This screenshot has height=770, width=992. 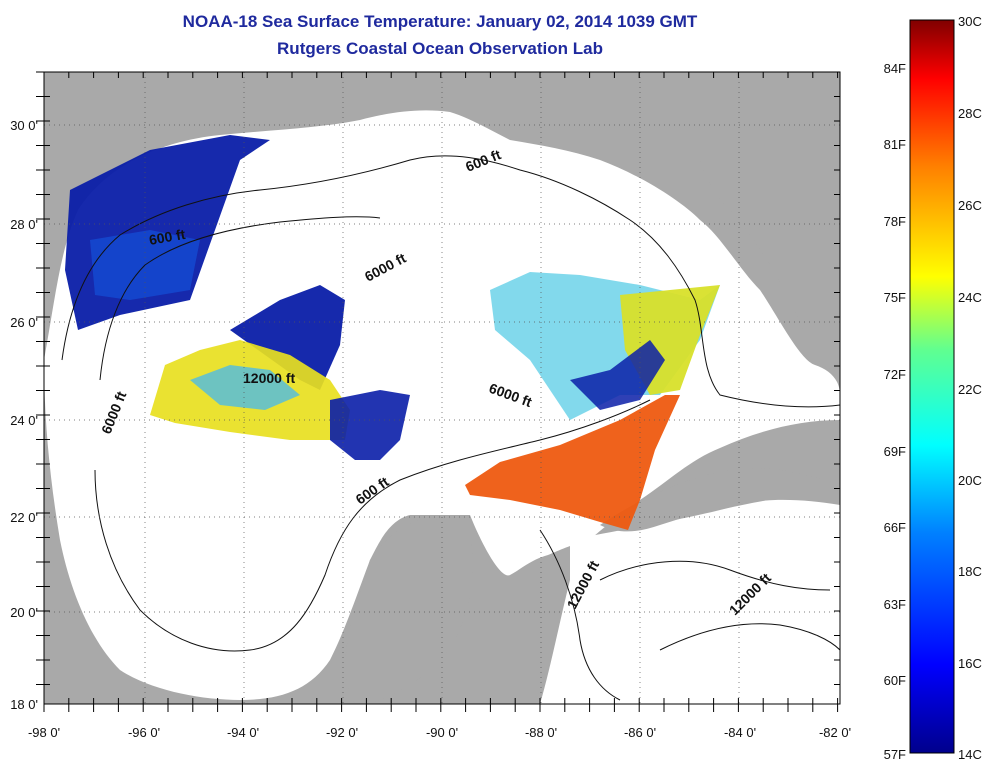 I want to click on x-tick-label: -82 0', so click(x=835, y=732).